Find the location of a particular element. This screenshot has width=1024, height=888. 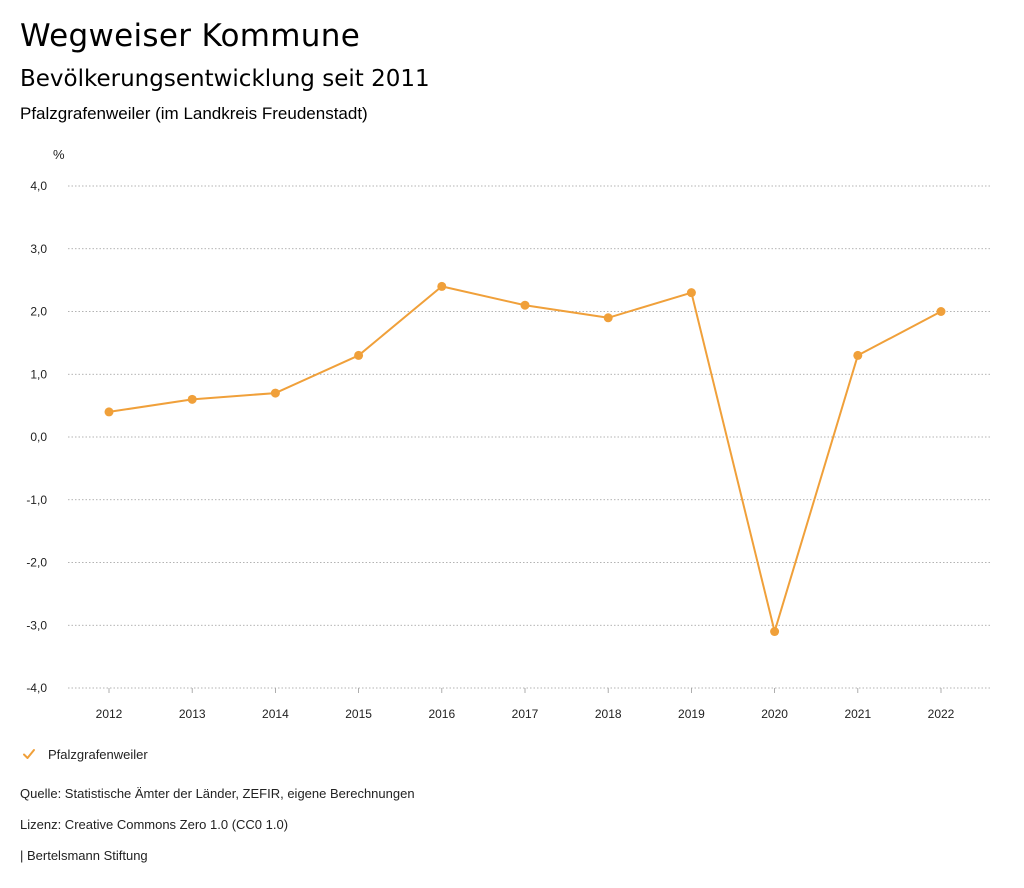

y-tick-label: 0,0 is located at coordinates (38, 437).